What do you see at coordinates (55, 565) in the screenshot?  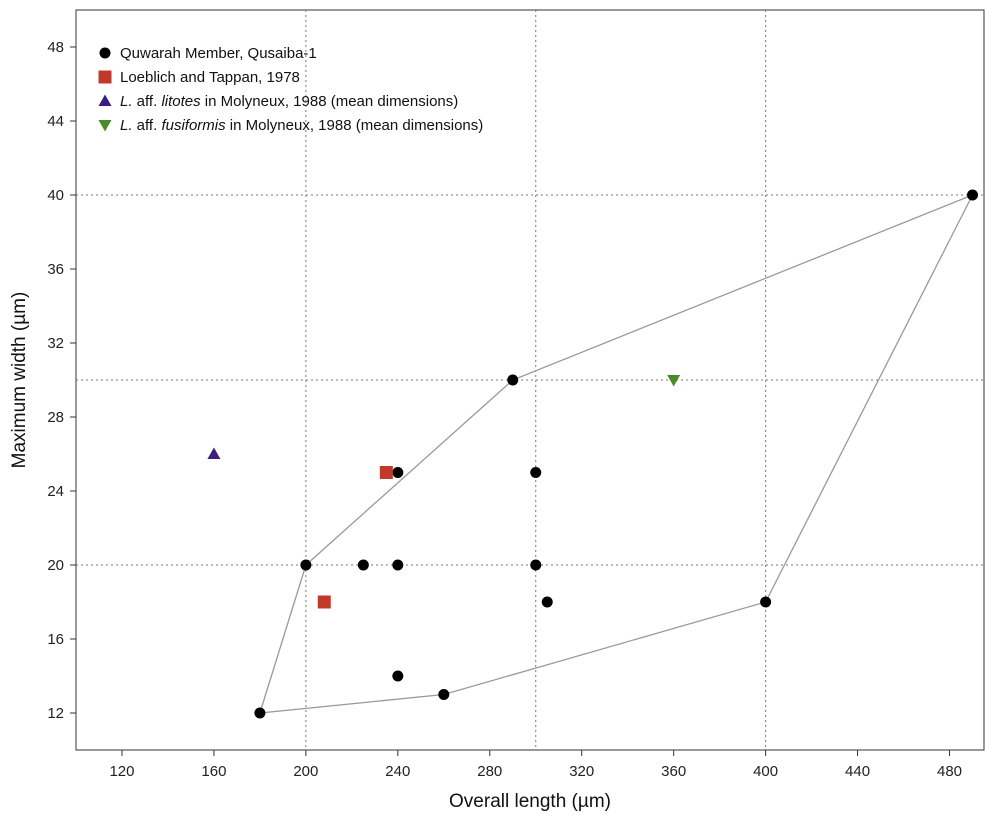 I see `y-tick-label: 20` at bounding box center [55, 565].